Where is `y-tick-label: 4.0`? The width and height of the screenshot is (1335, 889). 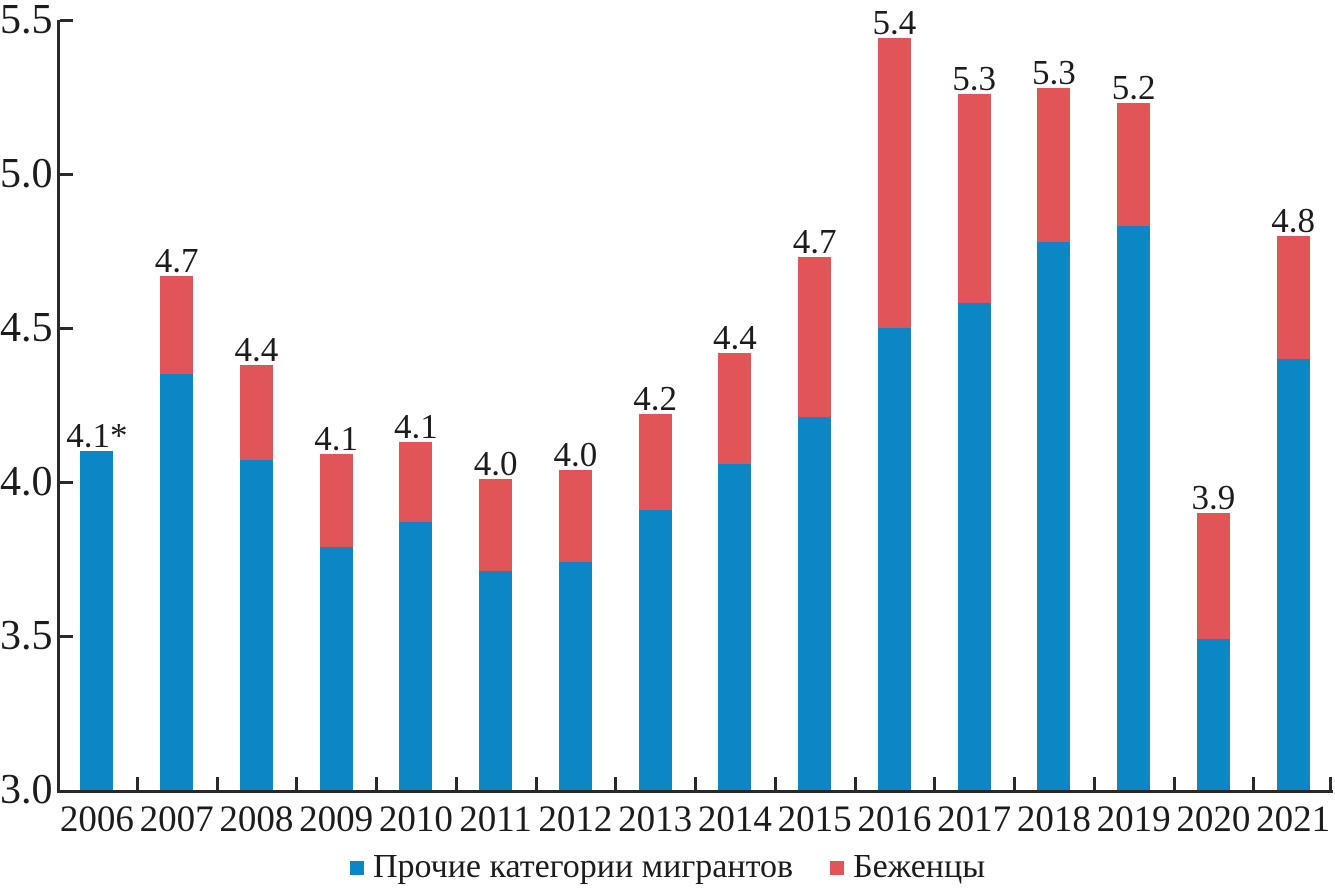
y-tick-label: 4.0 is located at coordinates (26, 482).